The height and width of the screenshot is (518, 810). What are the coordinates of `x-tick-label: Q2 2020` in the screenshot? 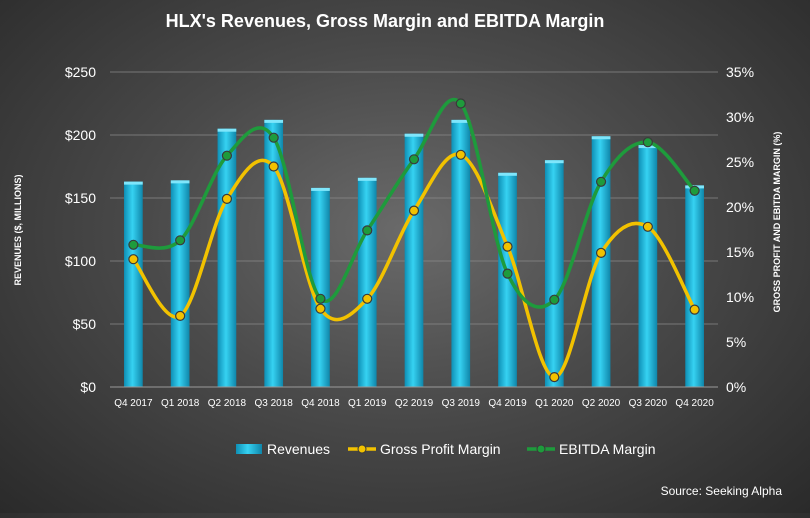 It's located at (601, 403).